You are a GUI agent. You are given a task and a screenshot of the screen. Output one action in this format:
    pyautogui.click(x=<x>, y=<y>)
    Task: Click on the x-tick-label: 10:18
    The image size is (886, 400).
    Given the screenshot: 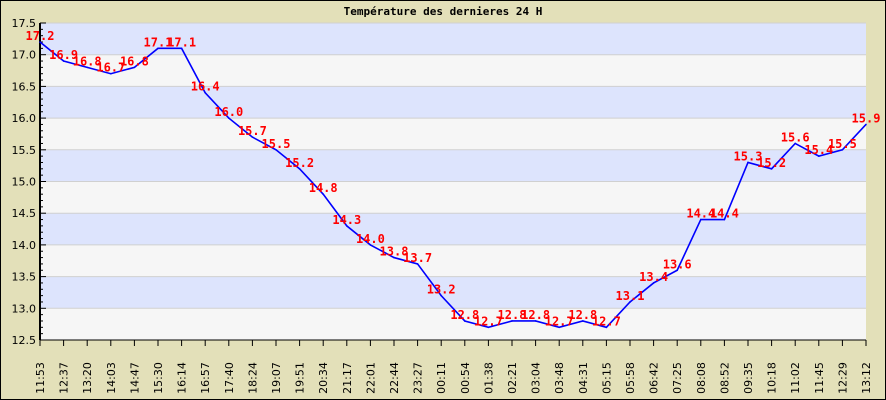 What is the action you would take?
    pyautogui.click(x=772, y=378)
    